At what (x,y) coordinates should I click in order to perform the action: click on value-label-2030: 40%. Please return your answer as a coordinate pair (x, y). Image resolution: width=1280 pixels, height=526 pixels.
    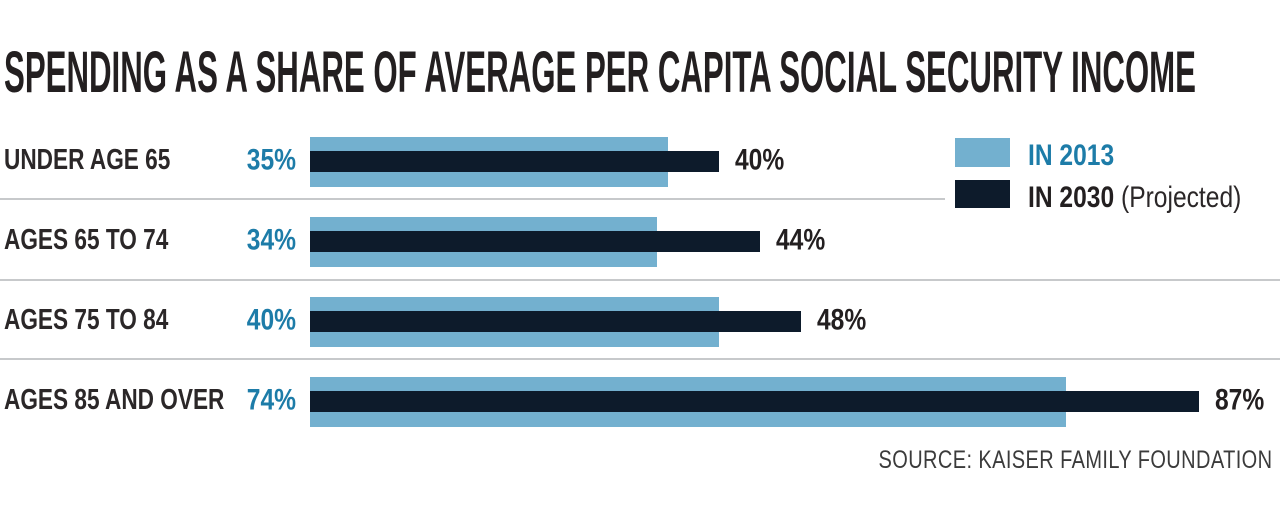
    Looking at the image, I should click on (760, 160).